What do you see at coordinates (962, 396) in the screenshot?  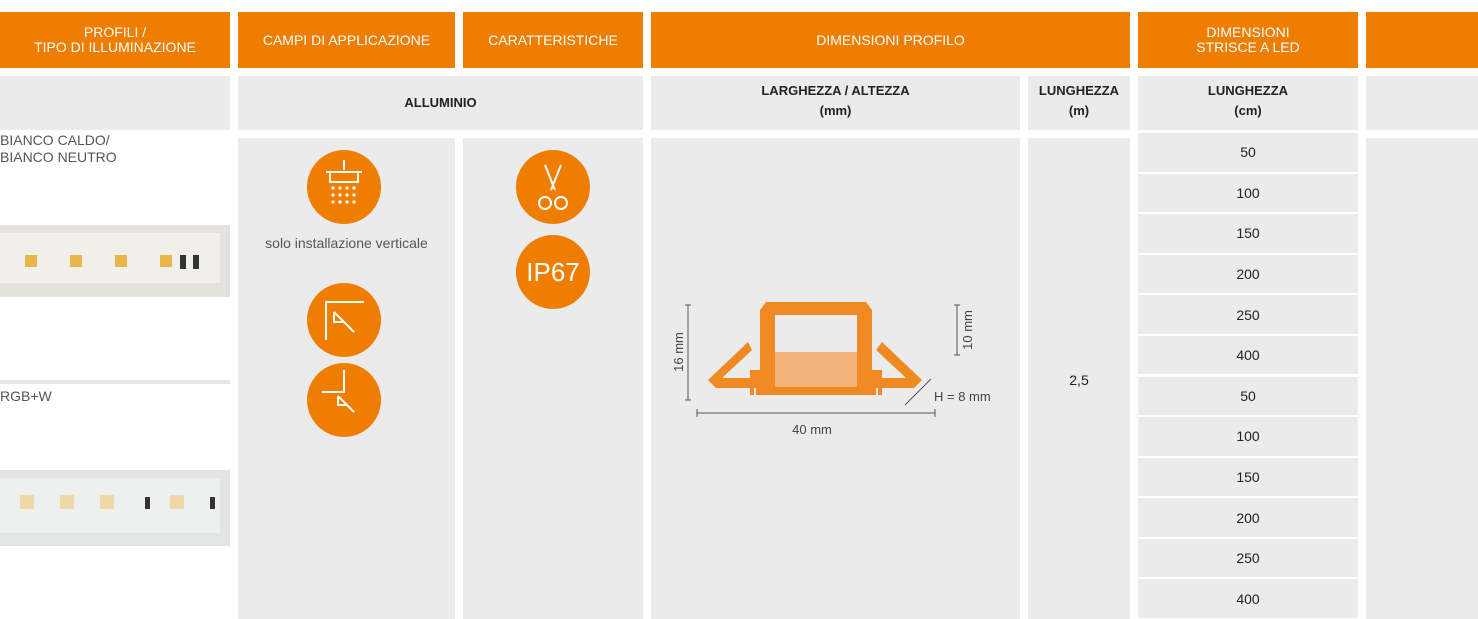 I see `dimension-label: H = 8 mm` at bounding box center [962, 396].